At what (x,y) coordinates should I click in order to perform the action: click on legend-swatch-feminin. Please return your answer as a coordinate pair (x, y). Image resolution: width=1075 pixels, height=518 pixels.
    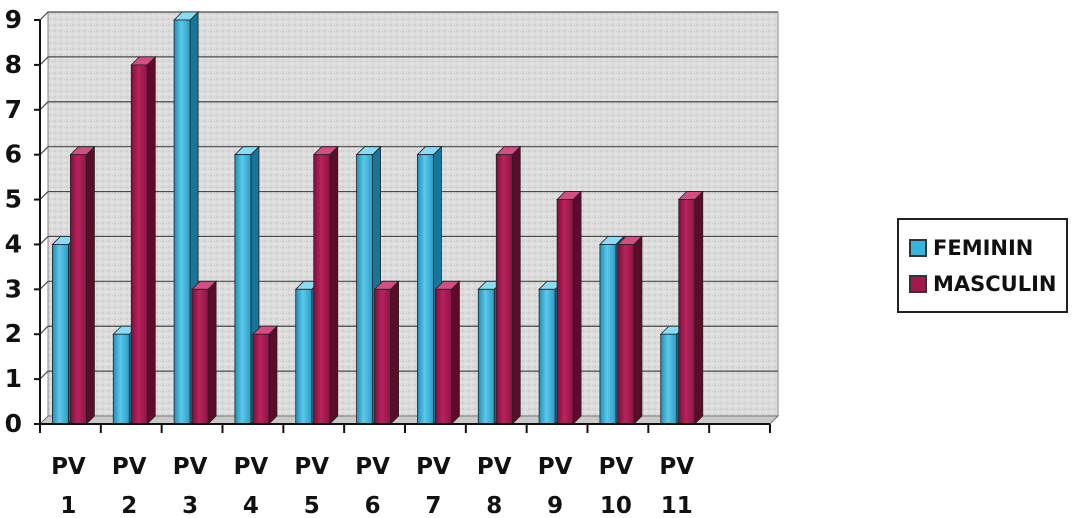
    Looking at the image, I should click on (918, 248).